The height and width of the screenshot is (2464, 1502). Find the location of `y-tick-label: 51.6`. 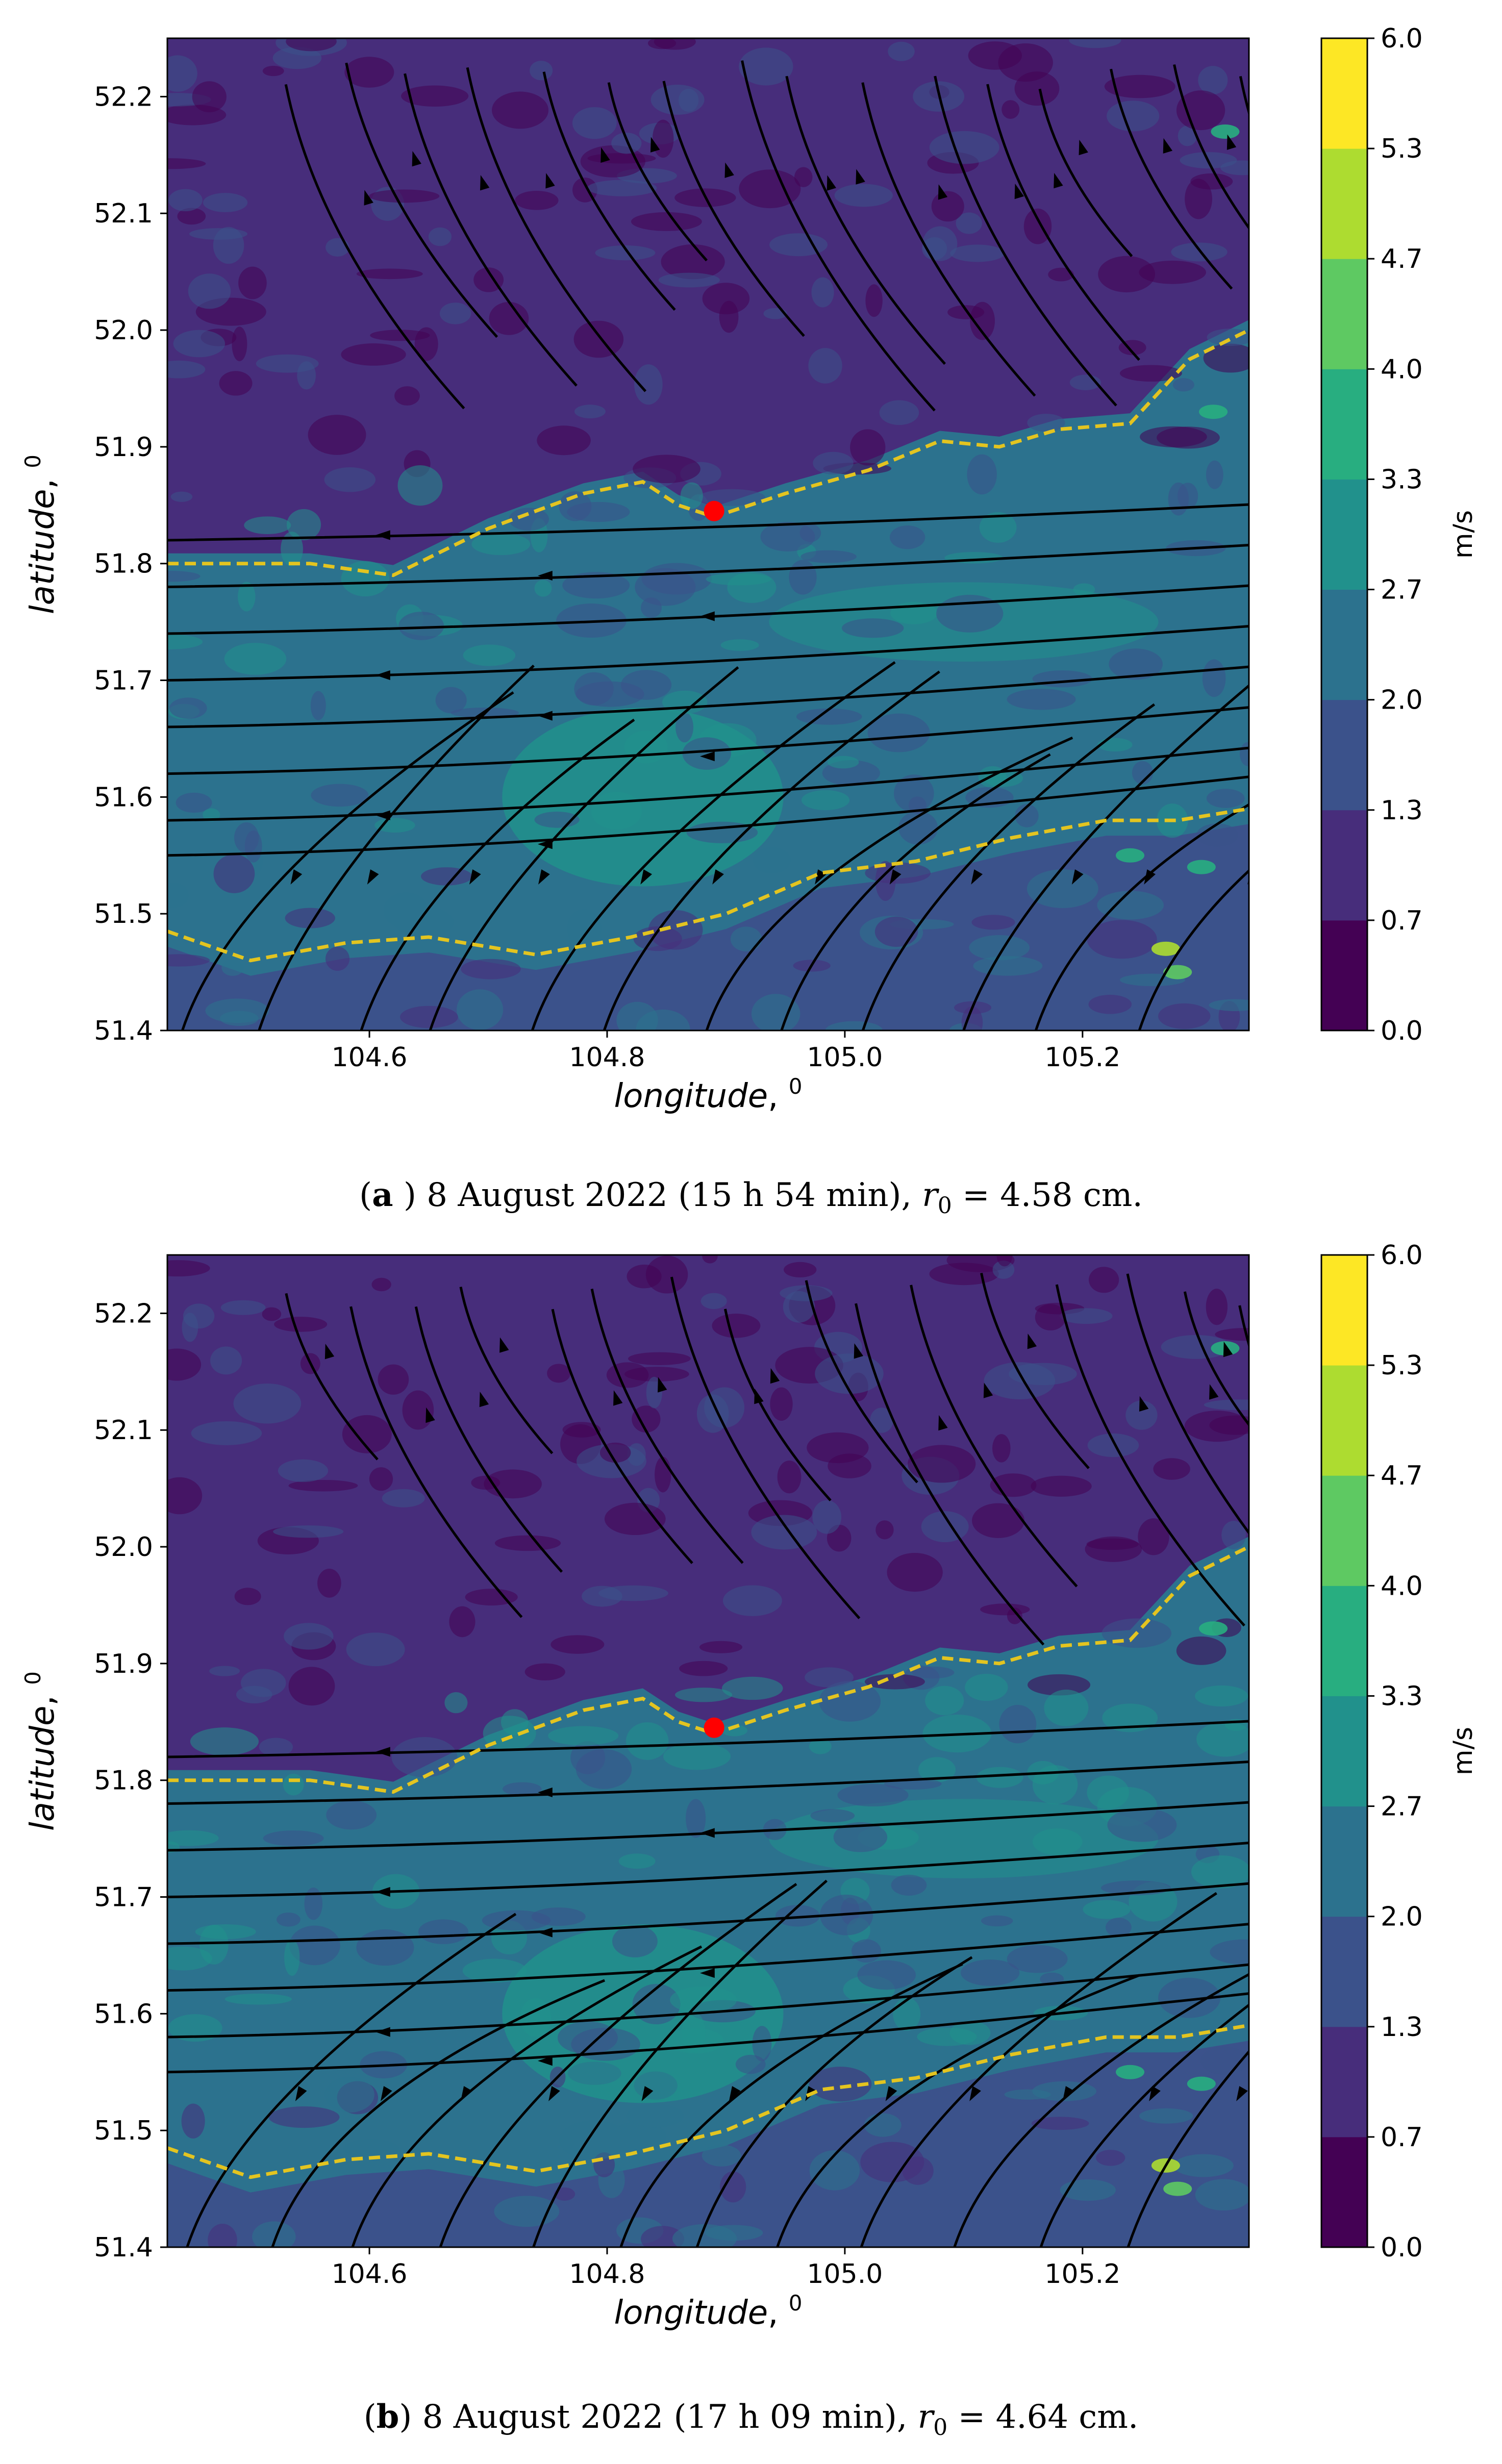

y-tick-label: 51.6 is located at coordinates (123, 2014).